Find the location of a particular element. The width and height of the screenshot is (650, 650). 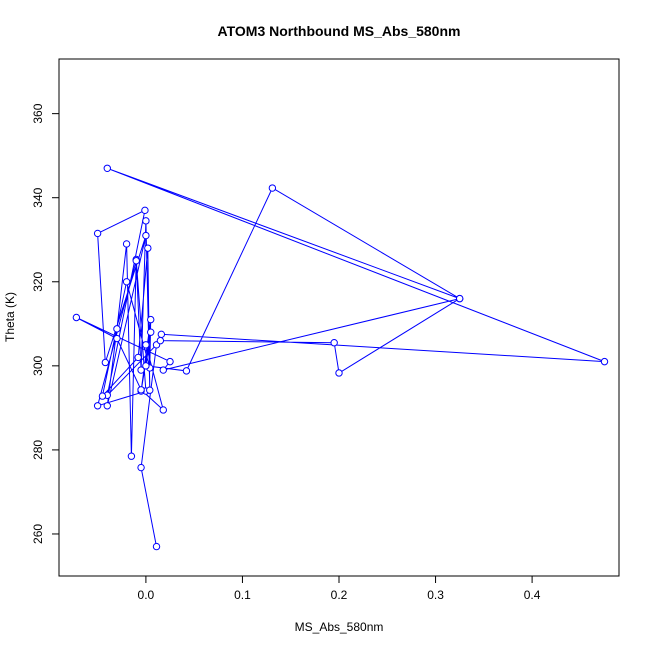

x-tick-label: 0.3 is located at coordinates (435, 595).